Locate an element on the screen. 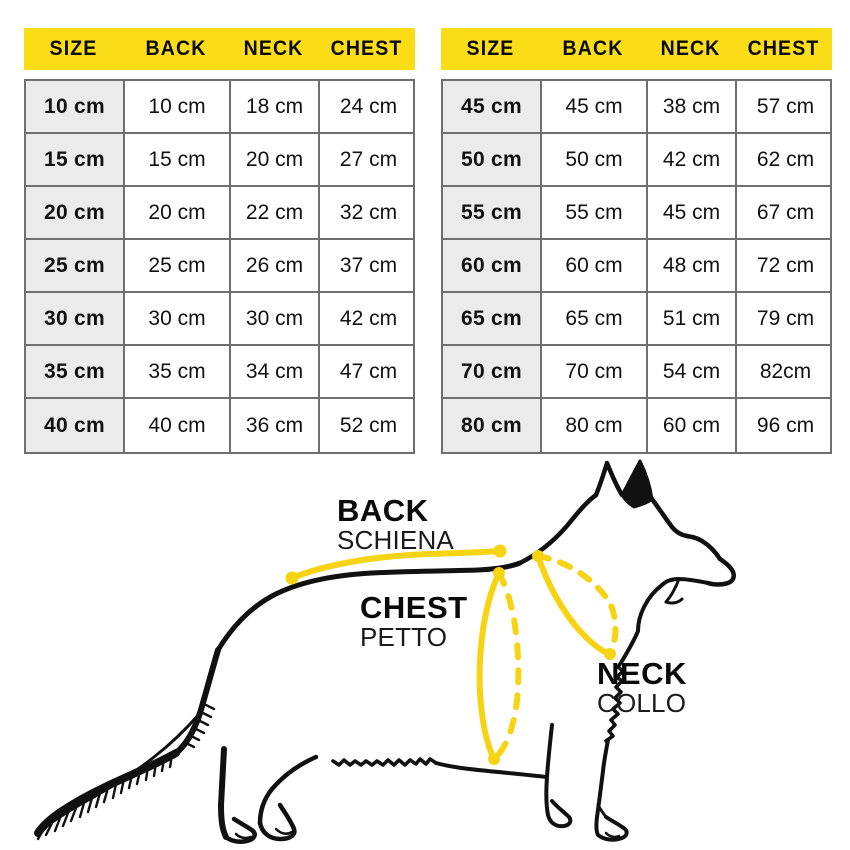  cell-size: 35 cm is located at coordinates (75, 371).